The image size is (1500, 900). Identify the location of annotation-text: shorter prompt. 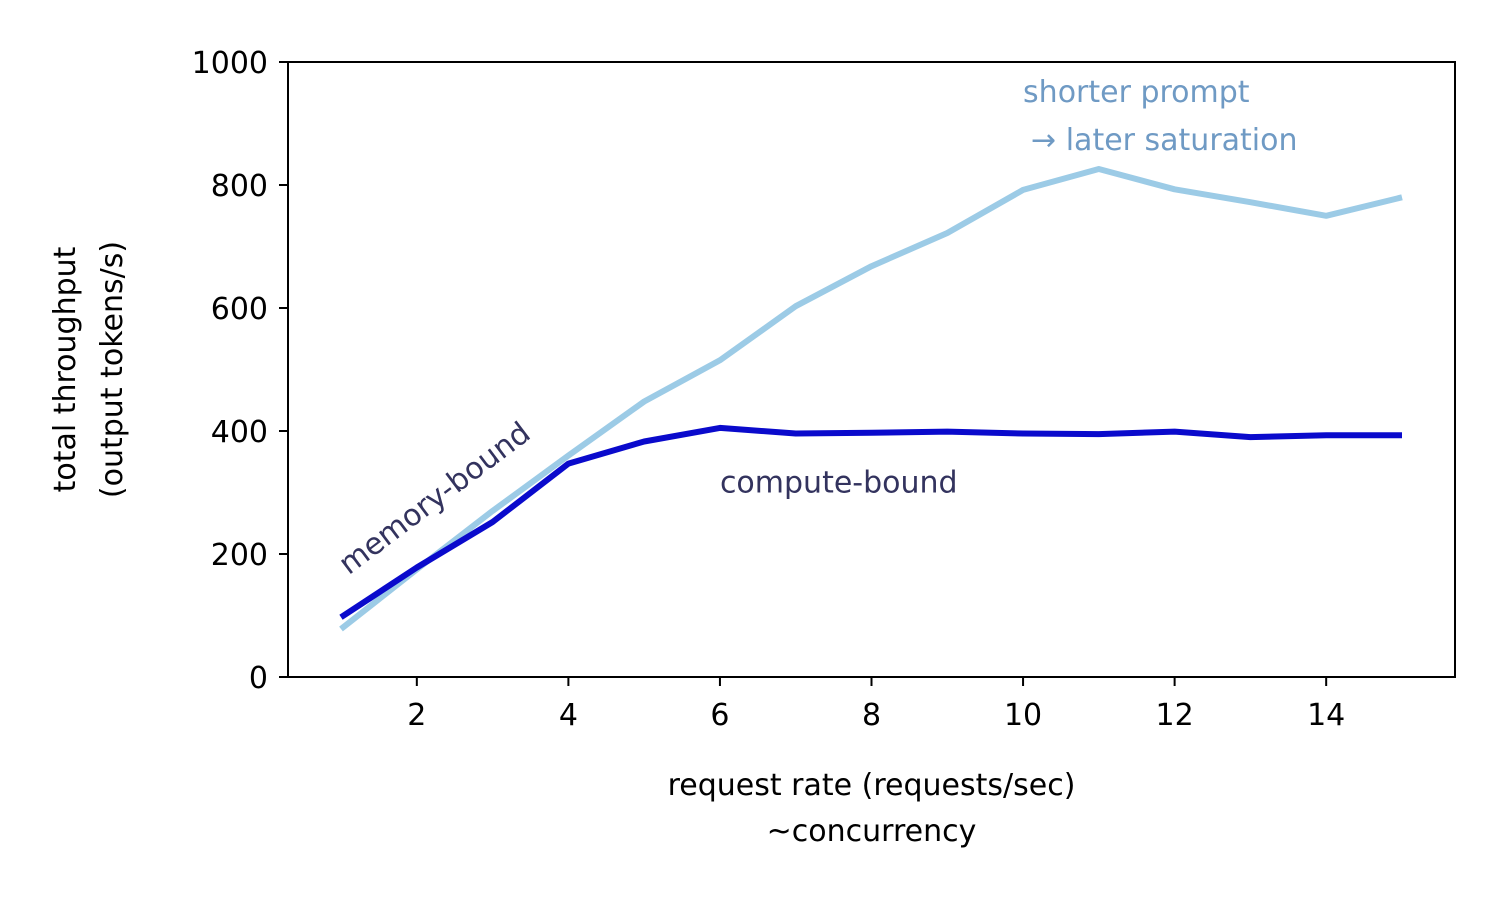
(1136, 92).